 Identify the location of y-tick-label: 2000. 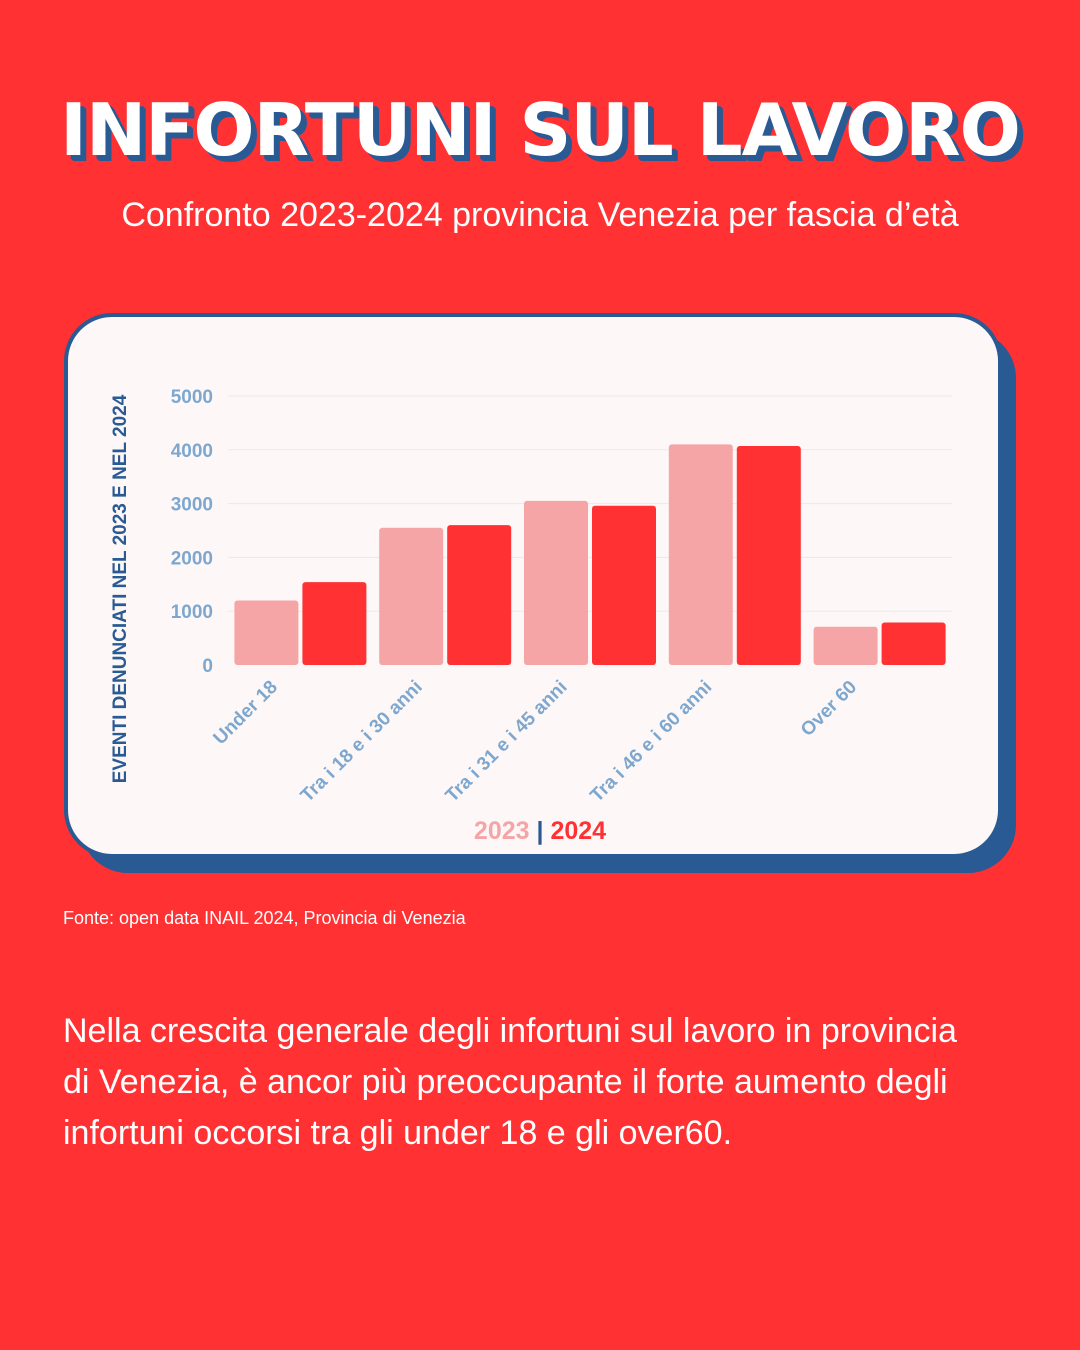
(192, 558).